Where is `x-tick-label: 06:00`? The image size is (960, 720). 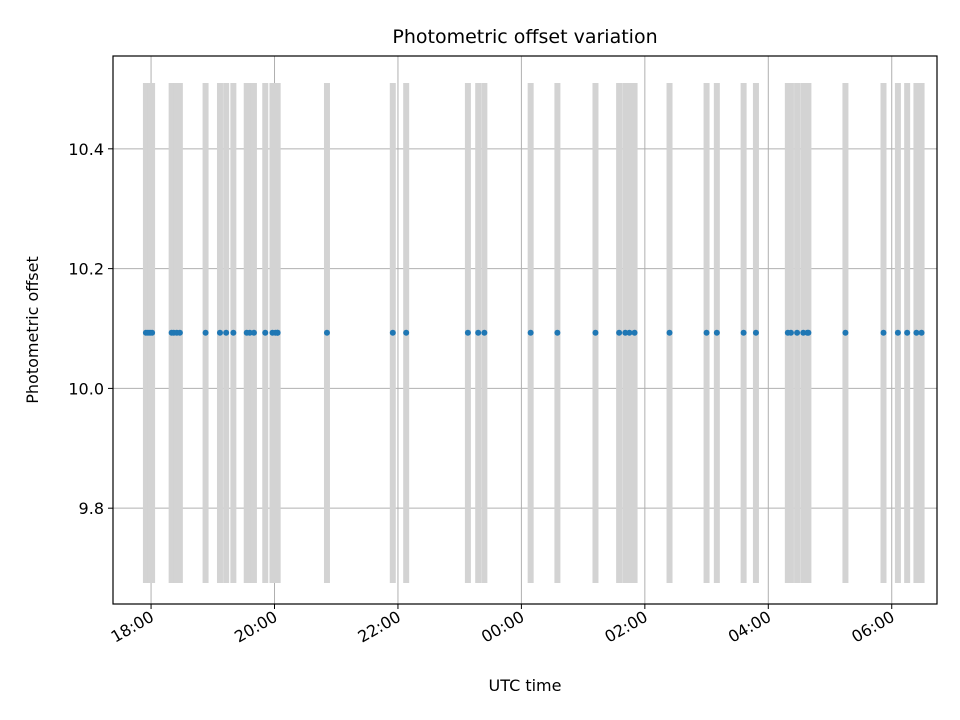 x-tick-label: 06:00 is located at coordinates (872, 627).